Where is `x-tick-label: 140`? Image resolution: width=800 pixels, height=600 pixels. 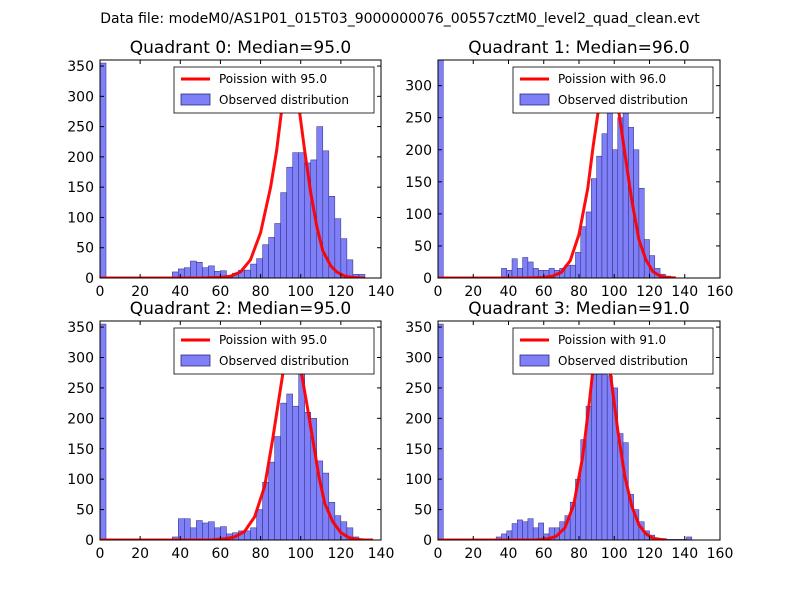
x-tick-label: 140 is located at coordinates (684, 554).